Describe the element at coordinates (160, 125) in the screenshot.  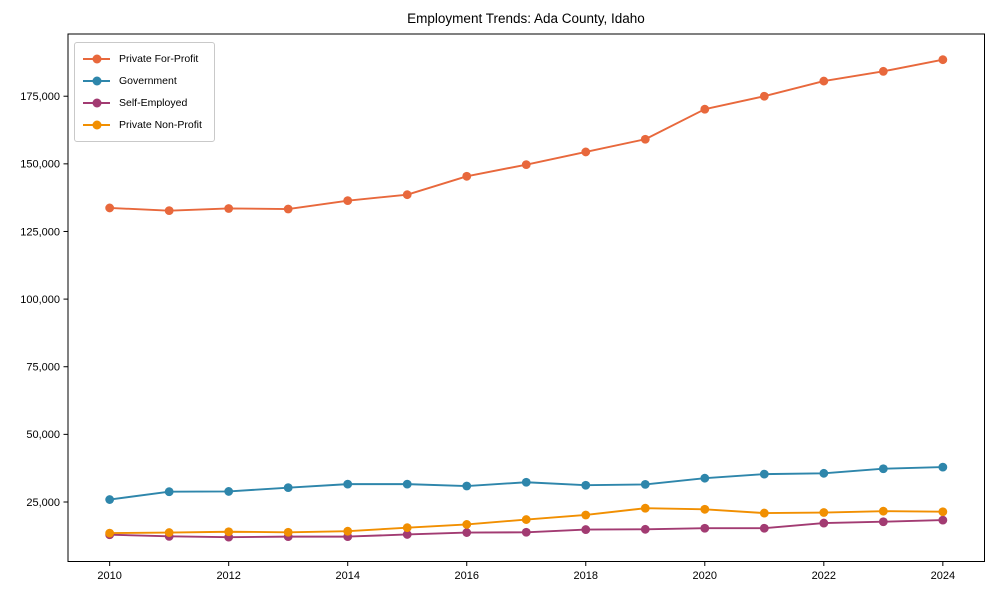
I see `legend-label: Private Non-Profit` at that location.